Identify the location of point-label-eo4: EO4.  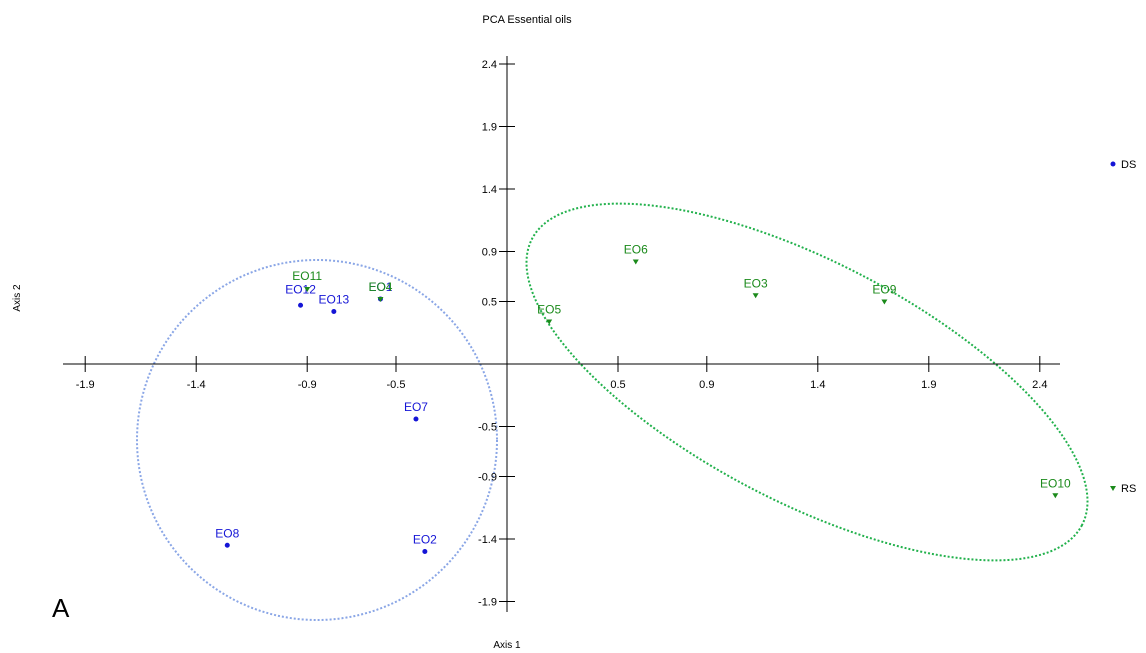
(380, 287).